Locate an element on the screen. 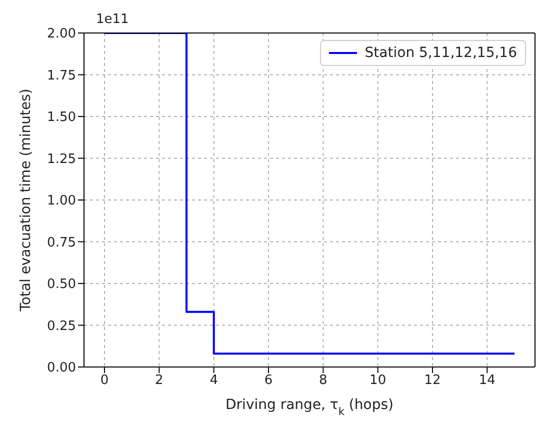 The height and width of the screenshot is (431, 556). x-tick-label: 2 is located at coordinates (159, 380).